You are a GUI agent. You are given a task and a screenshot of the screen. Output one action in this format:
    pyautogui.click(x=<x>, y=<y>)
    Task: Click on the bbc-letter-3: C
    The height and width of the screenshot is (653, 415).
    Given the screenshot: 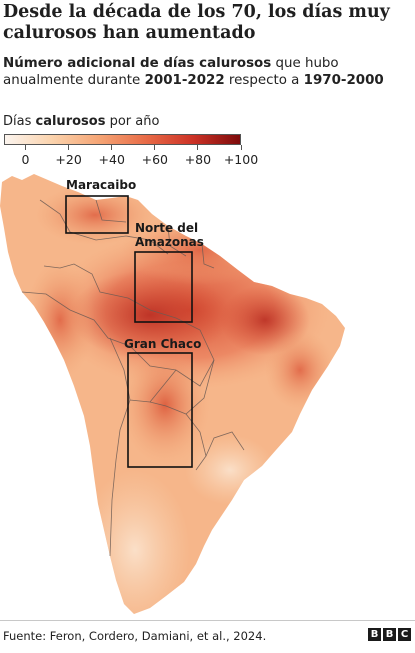 What is the action you would take?
    pyautogui.click(x=404, y=634)
    